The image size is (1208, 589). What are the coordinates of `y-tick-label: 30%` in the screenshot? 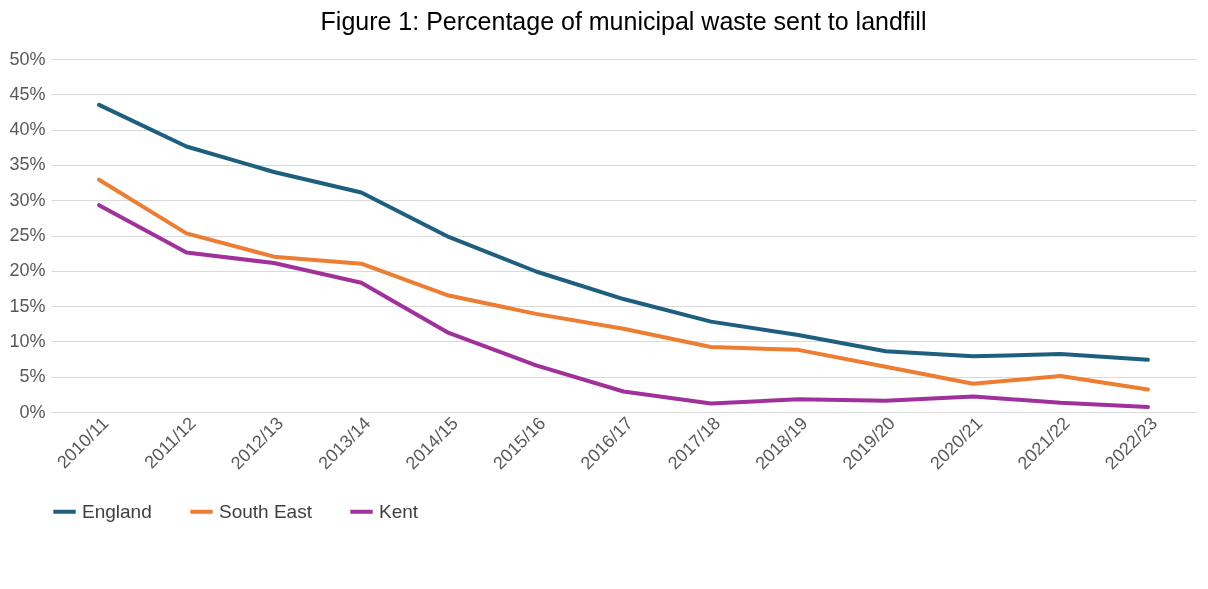 It's located at (27, 199).